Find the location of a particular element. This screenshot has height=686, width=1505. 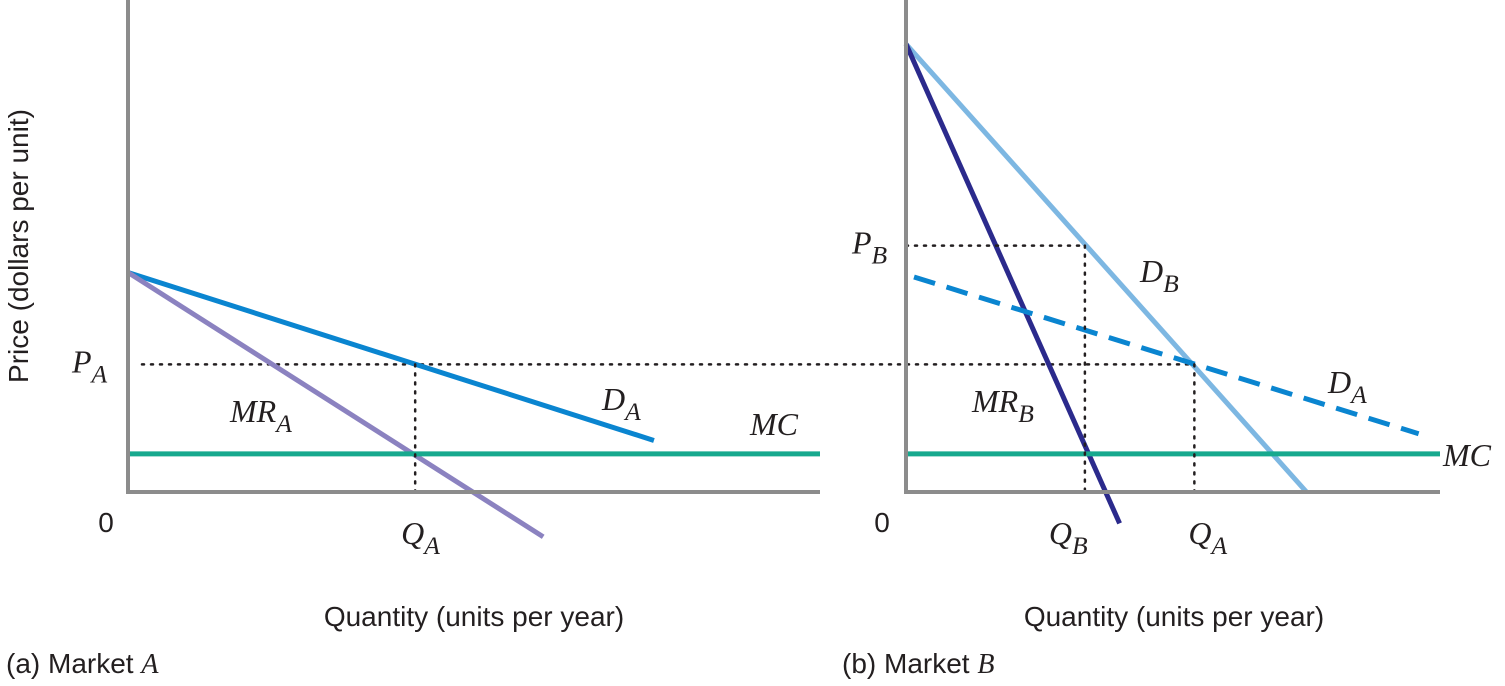

price-label-b-sub: B is located at coordinates (880, 255).